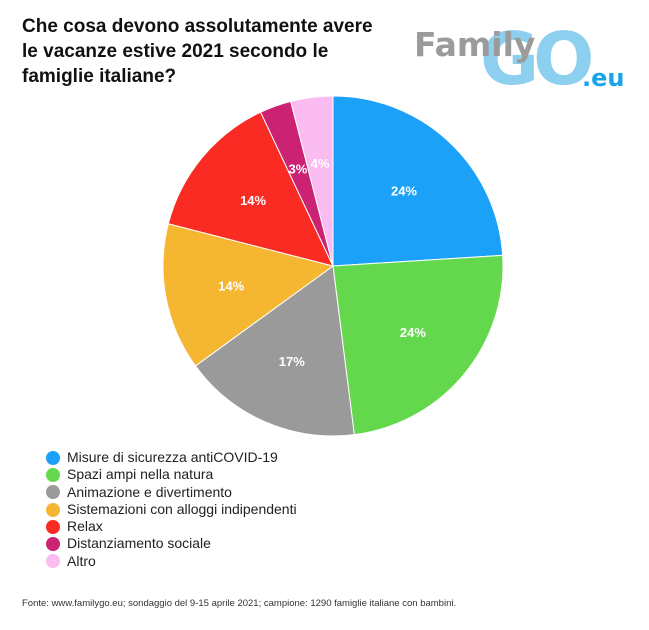  Describe the element at coordinates (253, 200) in the screenshot. I see `pie-data-label-5: 14%` at that location.